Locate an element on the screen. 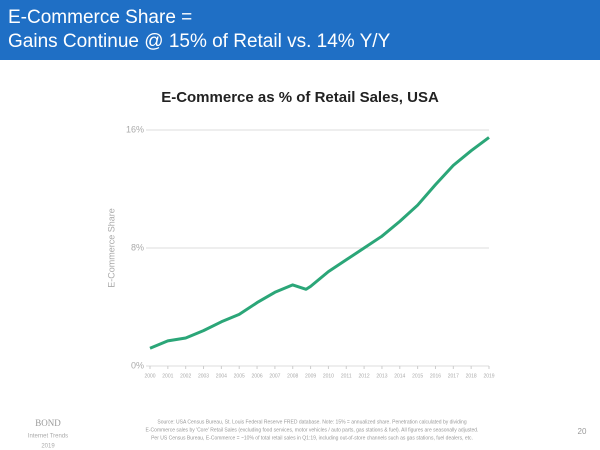  y-tick-label: 8% is located at coordinates (137, 247).